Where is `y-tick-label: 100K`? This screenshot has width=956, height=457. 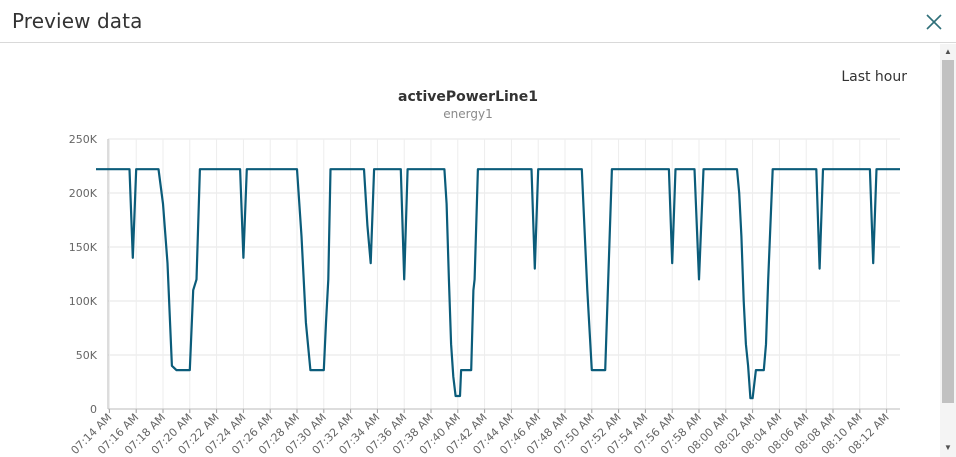
y-tick-label: 100K is located at coordinates (83, 301).